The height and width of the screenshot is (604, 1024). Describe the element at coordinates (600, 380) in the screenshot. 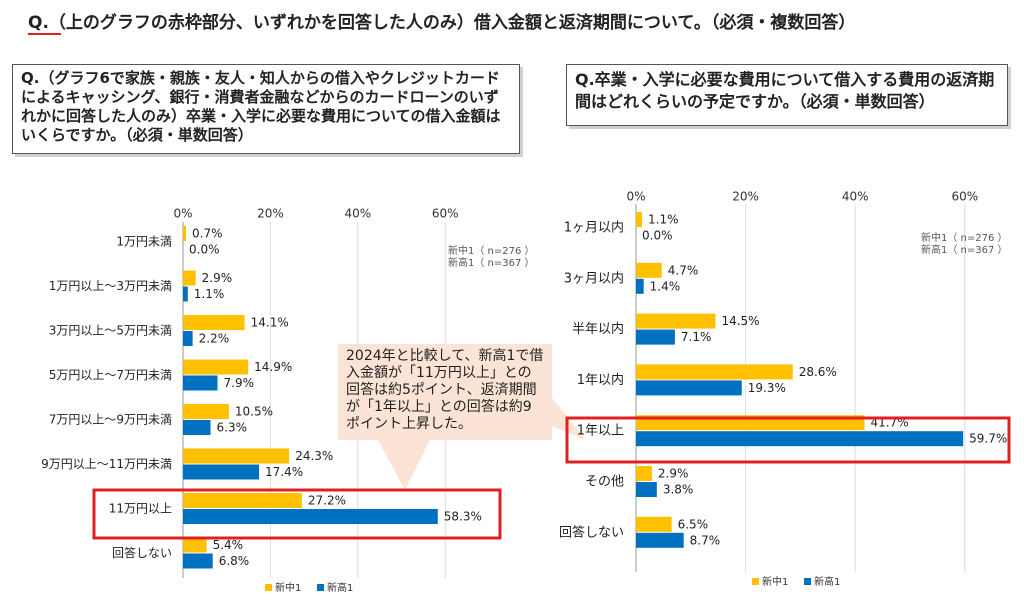

I see `period-category-label: 1年以内` at that location.